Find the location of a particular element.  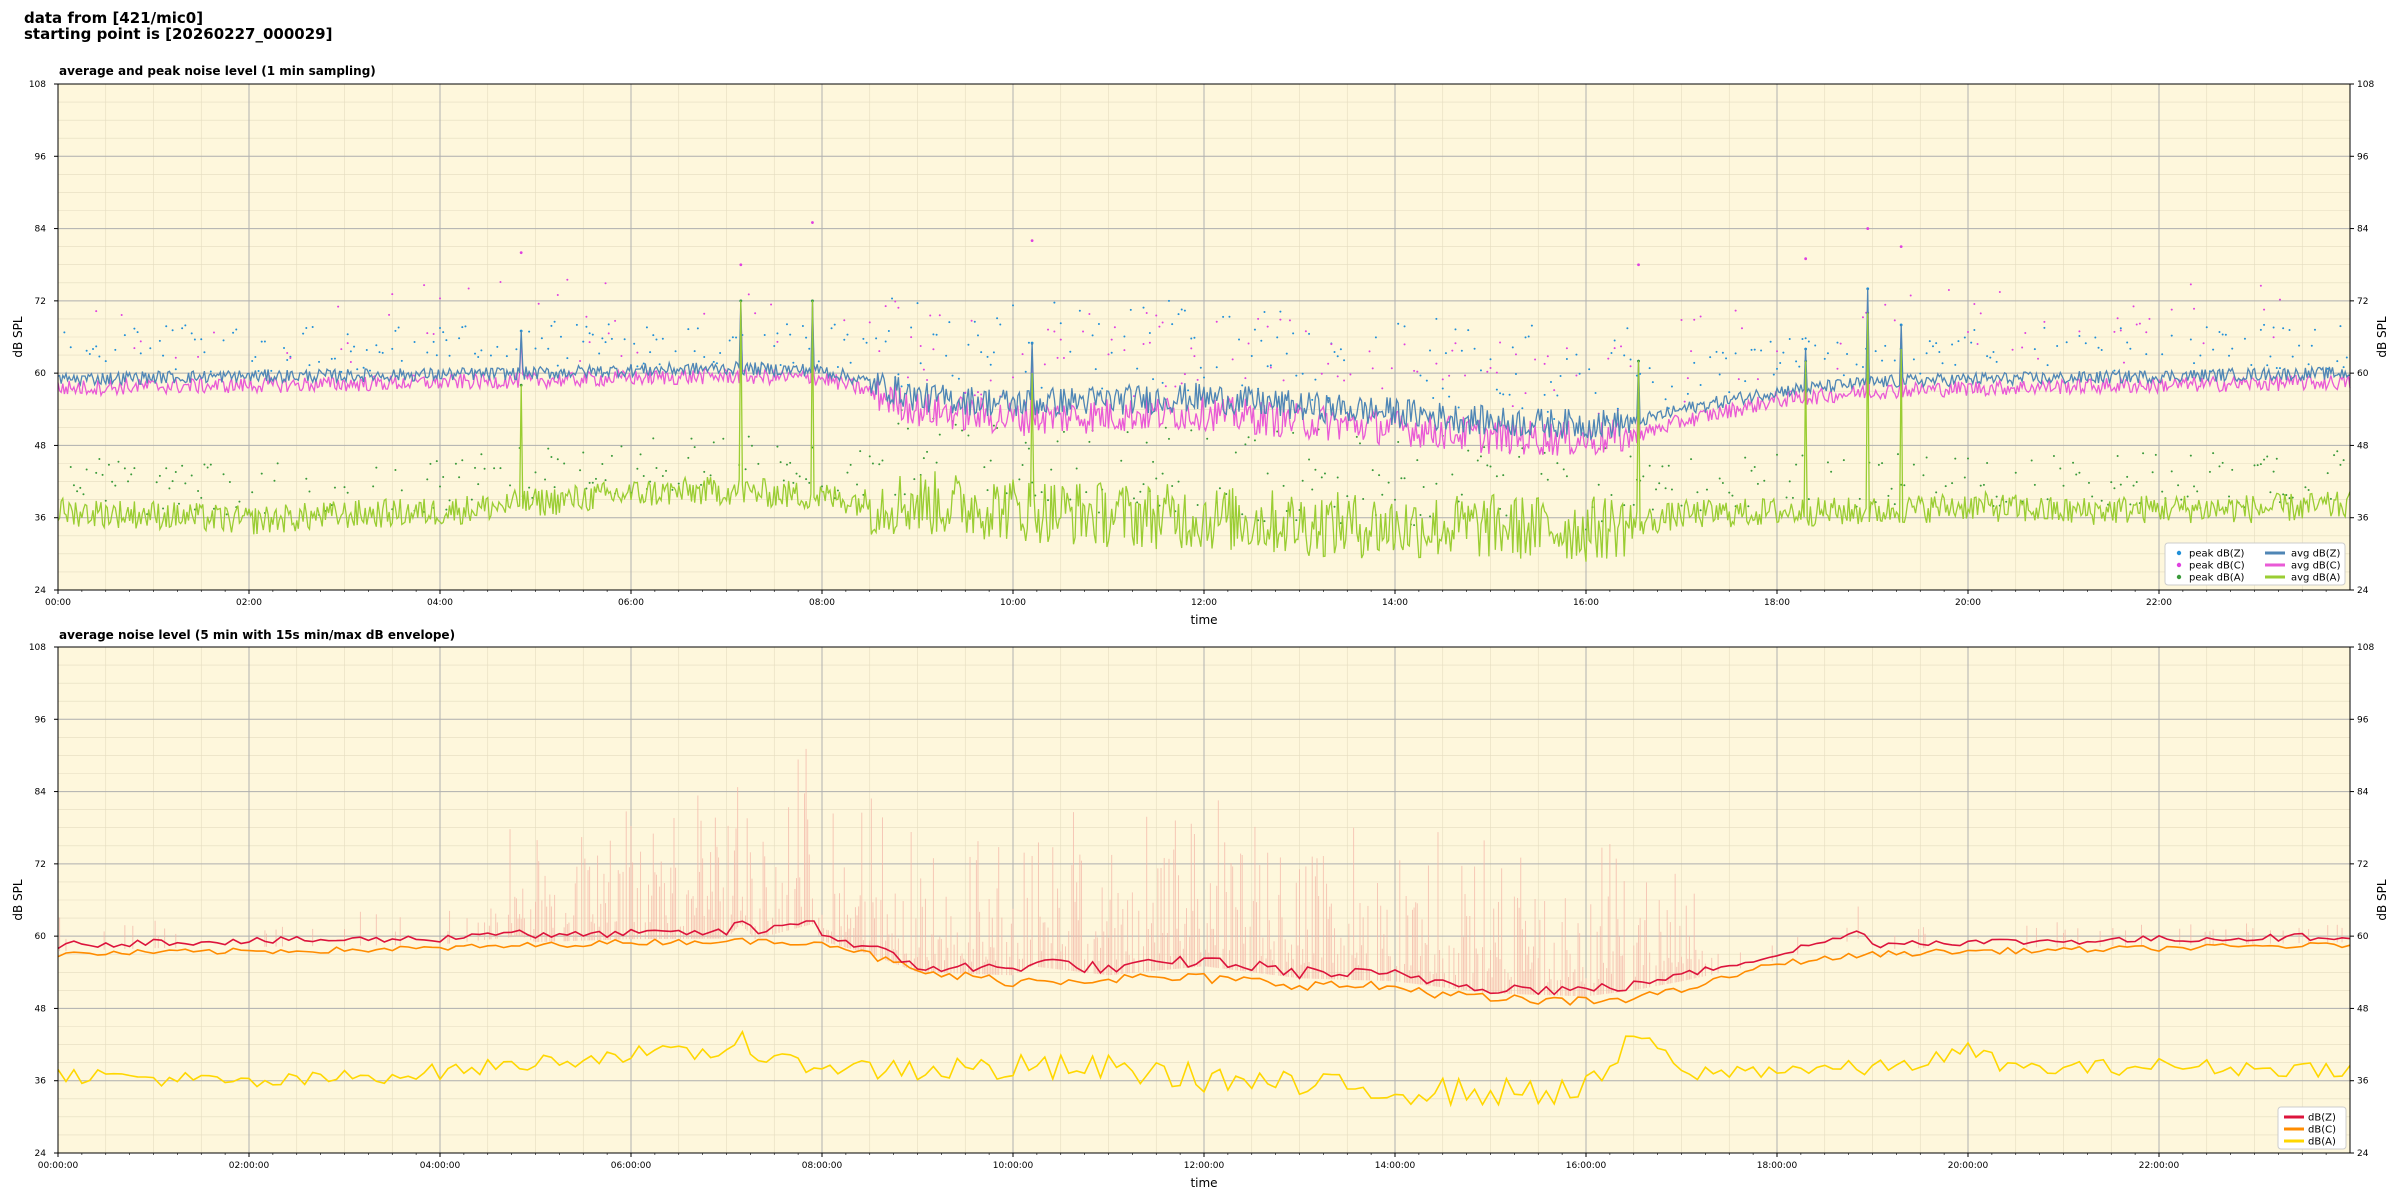

y-tick-label-right: 72 is located at coordinates (2362, 302).